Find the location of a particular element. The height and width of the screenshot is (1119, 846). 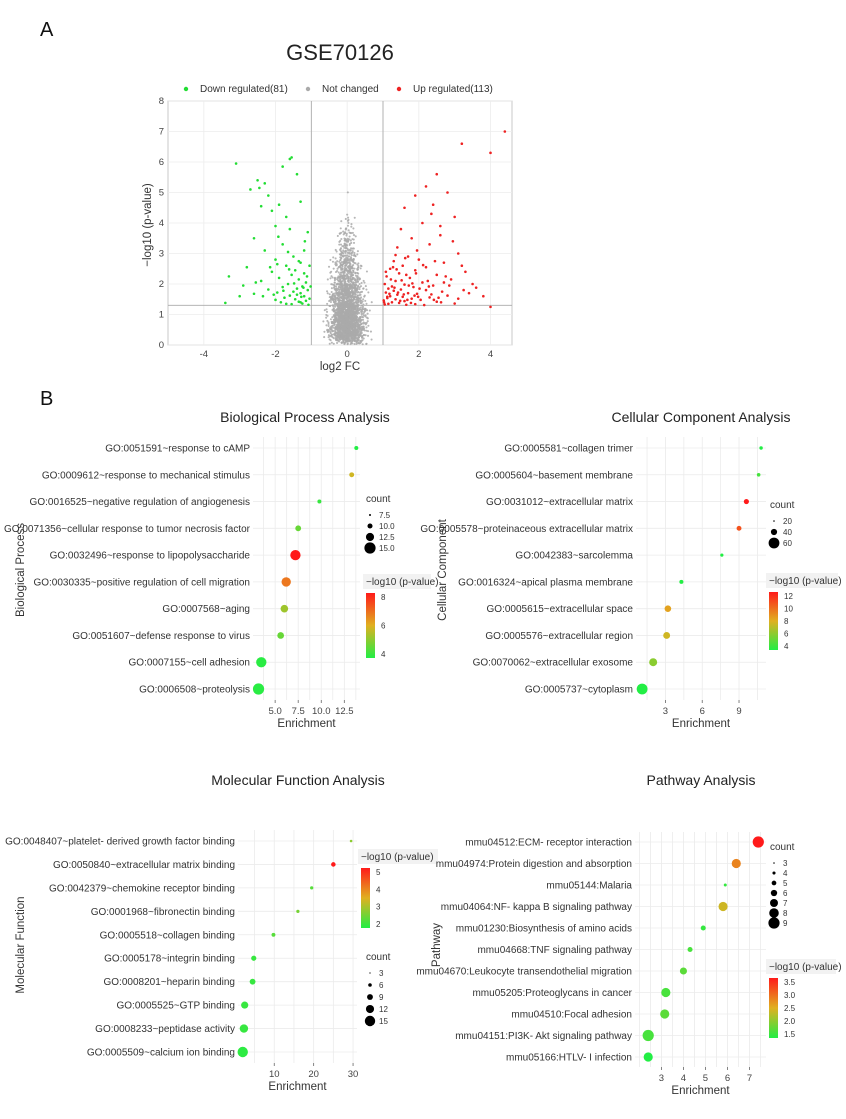

color-legend-label: 2.5 is located at coordinates (790, 1008).